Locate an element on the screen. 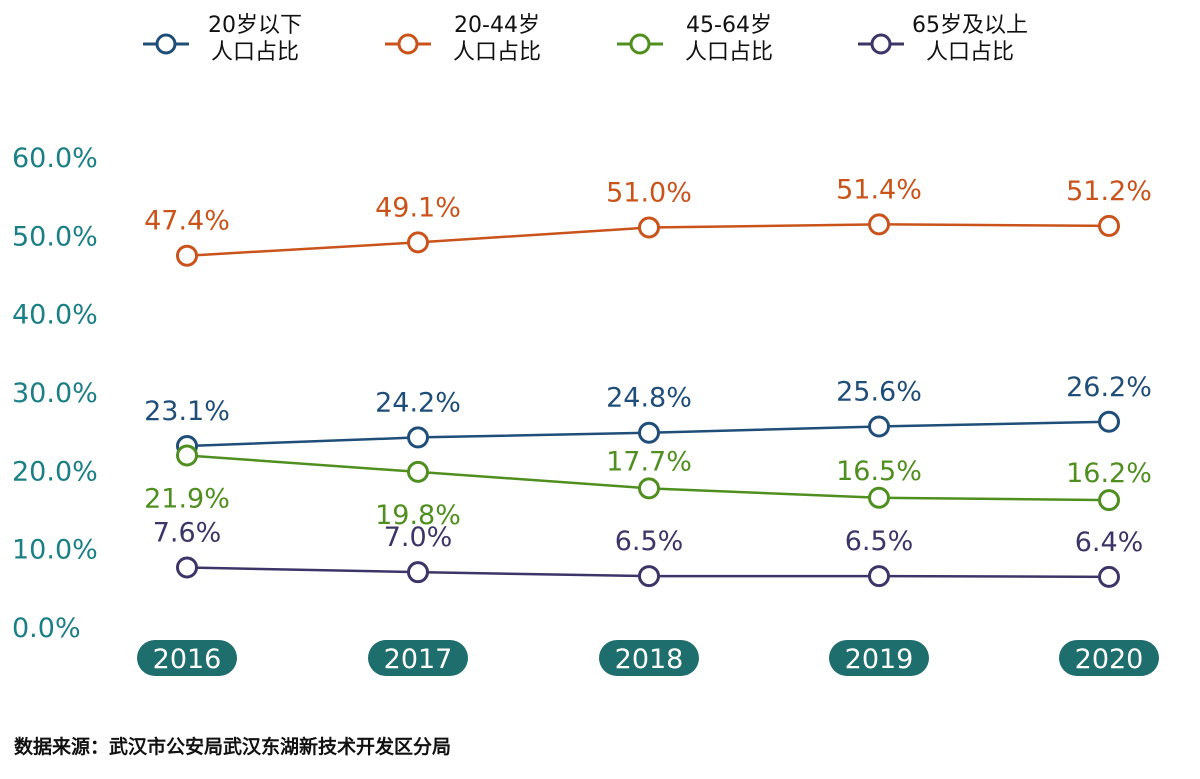  source-note: 数据来源：武汉市公安局武汉东湖新技术开发区分局 is located at coordinates (232, 746).